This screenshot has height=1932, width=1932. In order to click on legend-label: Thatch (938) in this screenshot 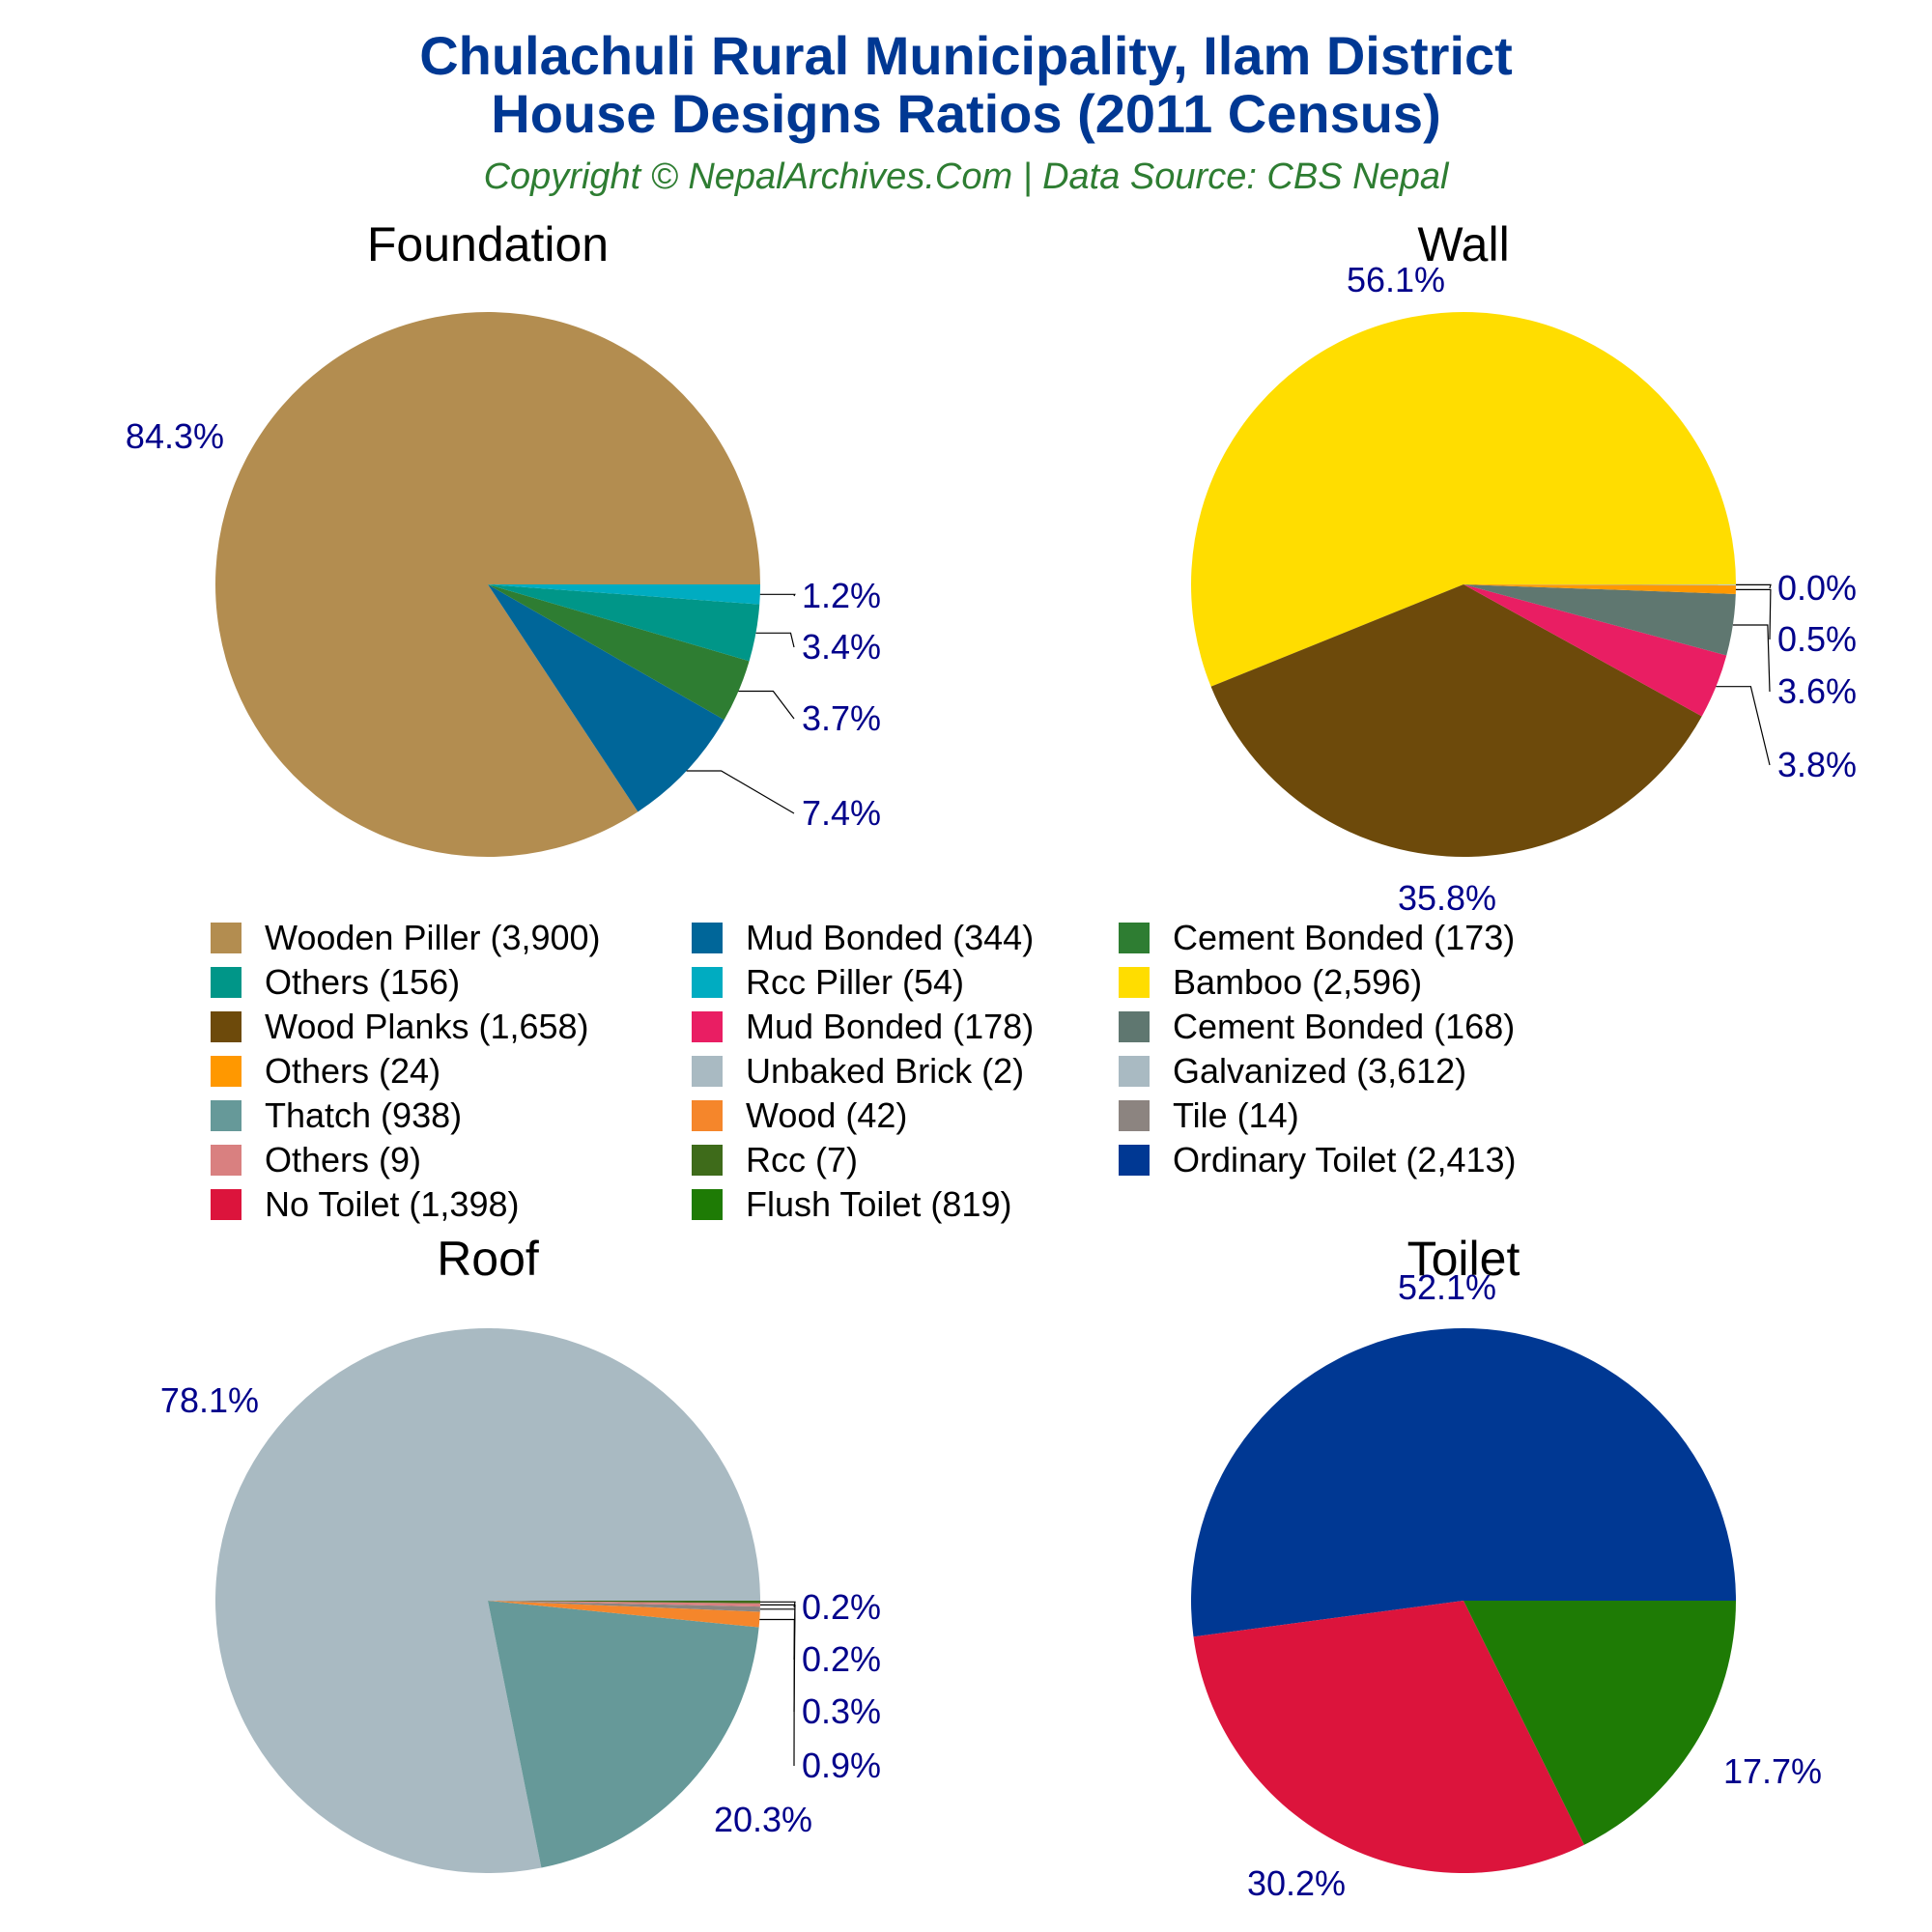, I will do `click(364, 1115)`.